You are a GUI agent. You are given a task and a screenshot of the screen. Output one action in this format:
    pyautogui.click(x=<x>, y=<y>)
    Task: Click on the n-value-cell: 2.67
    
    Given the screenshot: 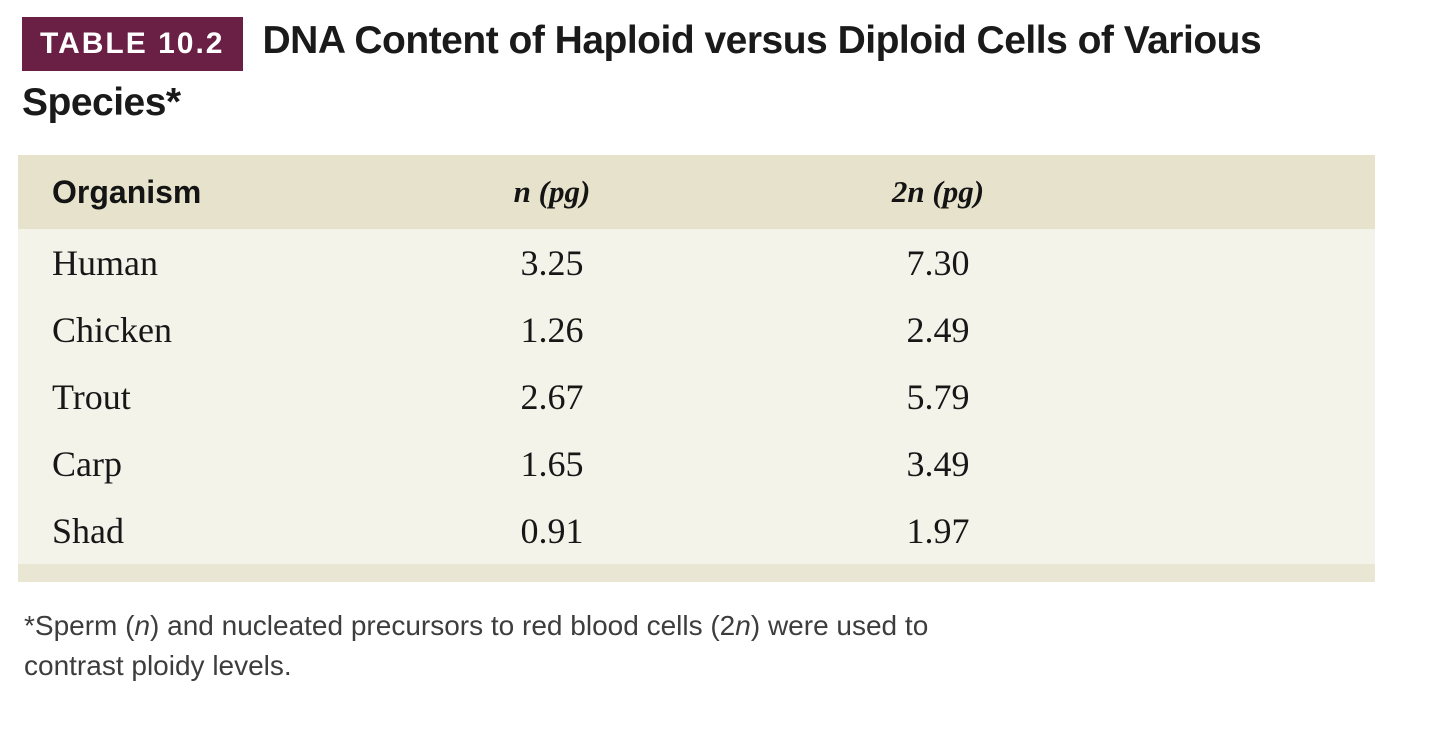 What is the action you would take?
    pyautogui.click(x=552, y=396)
    